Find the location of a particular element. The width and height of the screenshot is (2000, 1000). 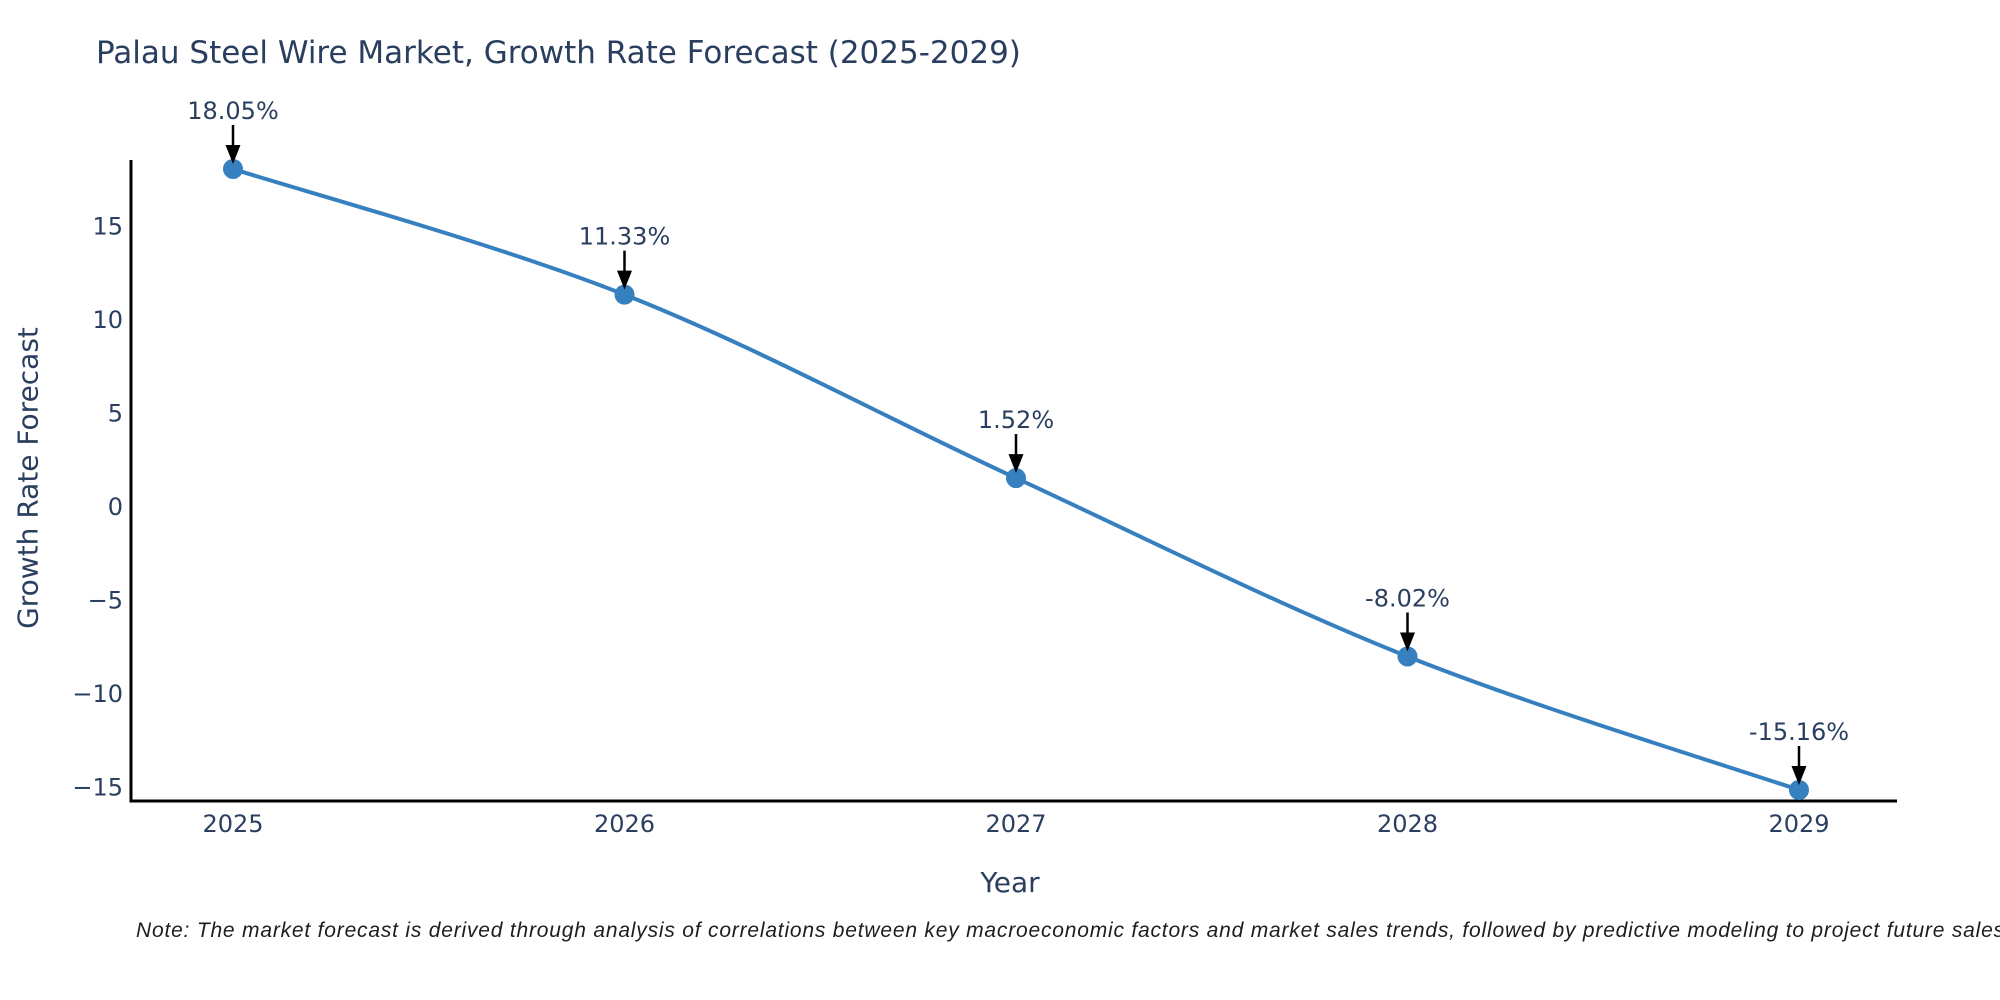

x-tick-label: 2029 is located at coordinates (1798, 824).